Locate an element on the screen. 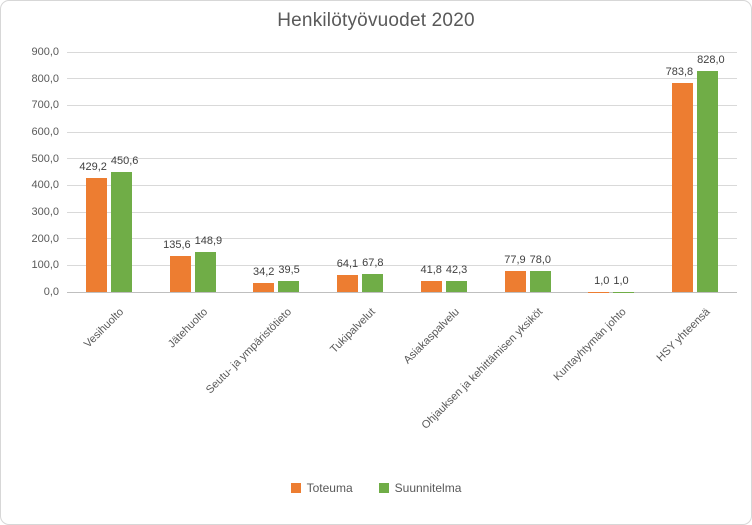  legend-item-toteuma: Toteuma is located at coordinates (321, 488).